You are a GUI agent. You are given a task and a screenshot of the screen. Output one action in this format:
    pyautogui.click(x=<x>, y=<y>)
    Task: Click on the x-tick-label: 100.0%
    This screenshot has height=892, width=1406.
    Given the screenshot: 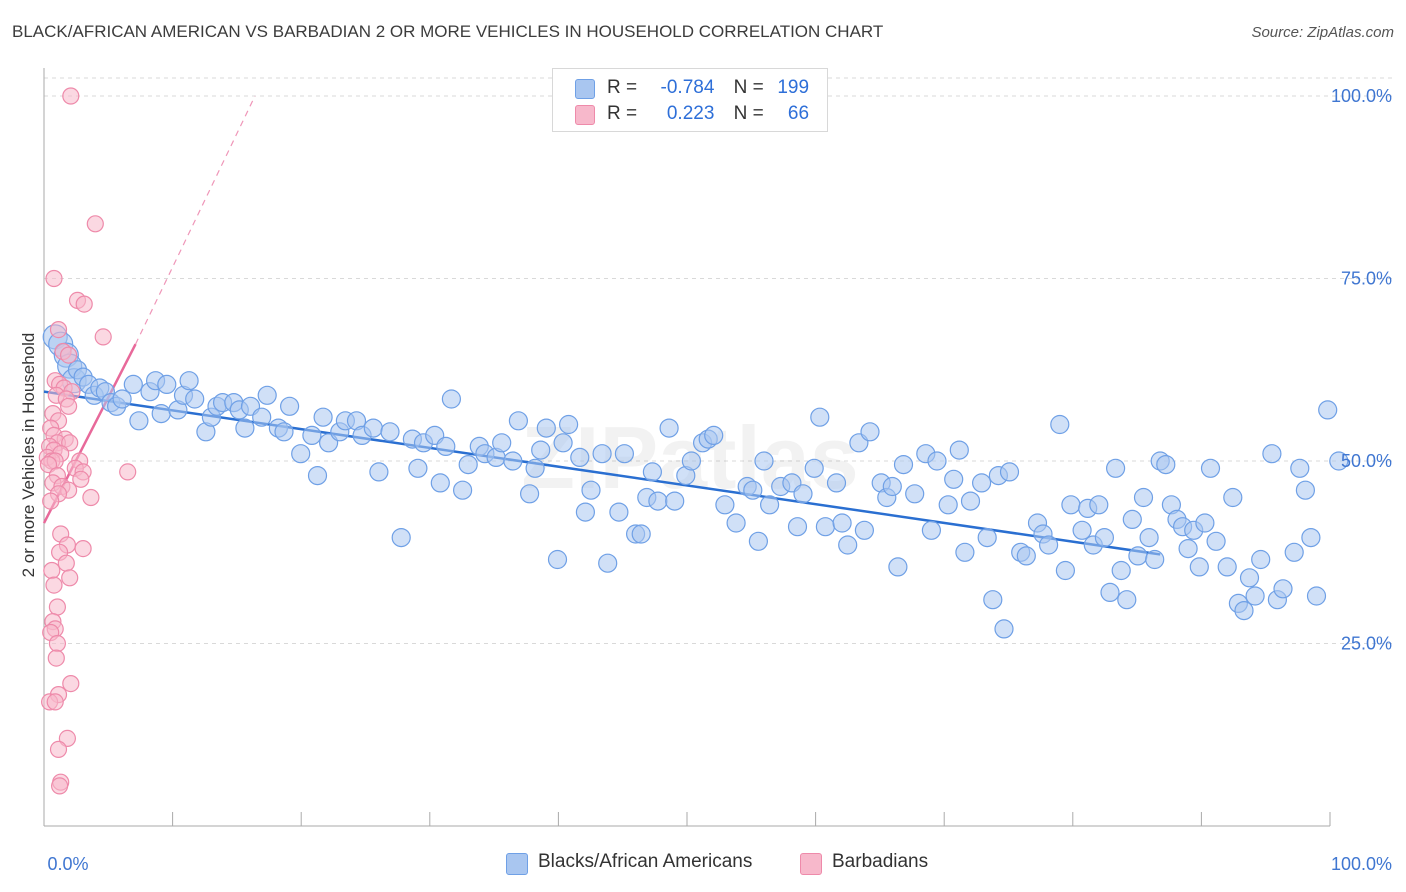 What is the action you would take?
    pyautogui.click(x=1361, y=864)
    